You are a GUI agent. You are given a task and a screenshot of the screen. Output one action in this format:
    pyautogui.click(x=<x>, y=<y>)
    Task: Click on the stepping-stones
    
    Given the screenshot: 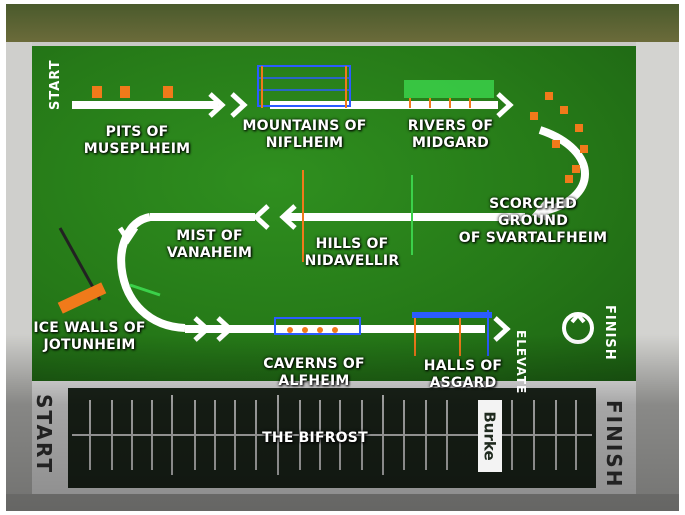 What is the action you would take?
    pyautogui.click(x=559, y=137)
    